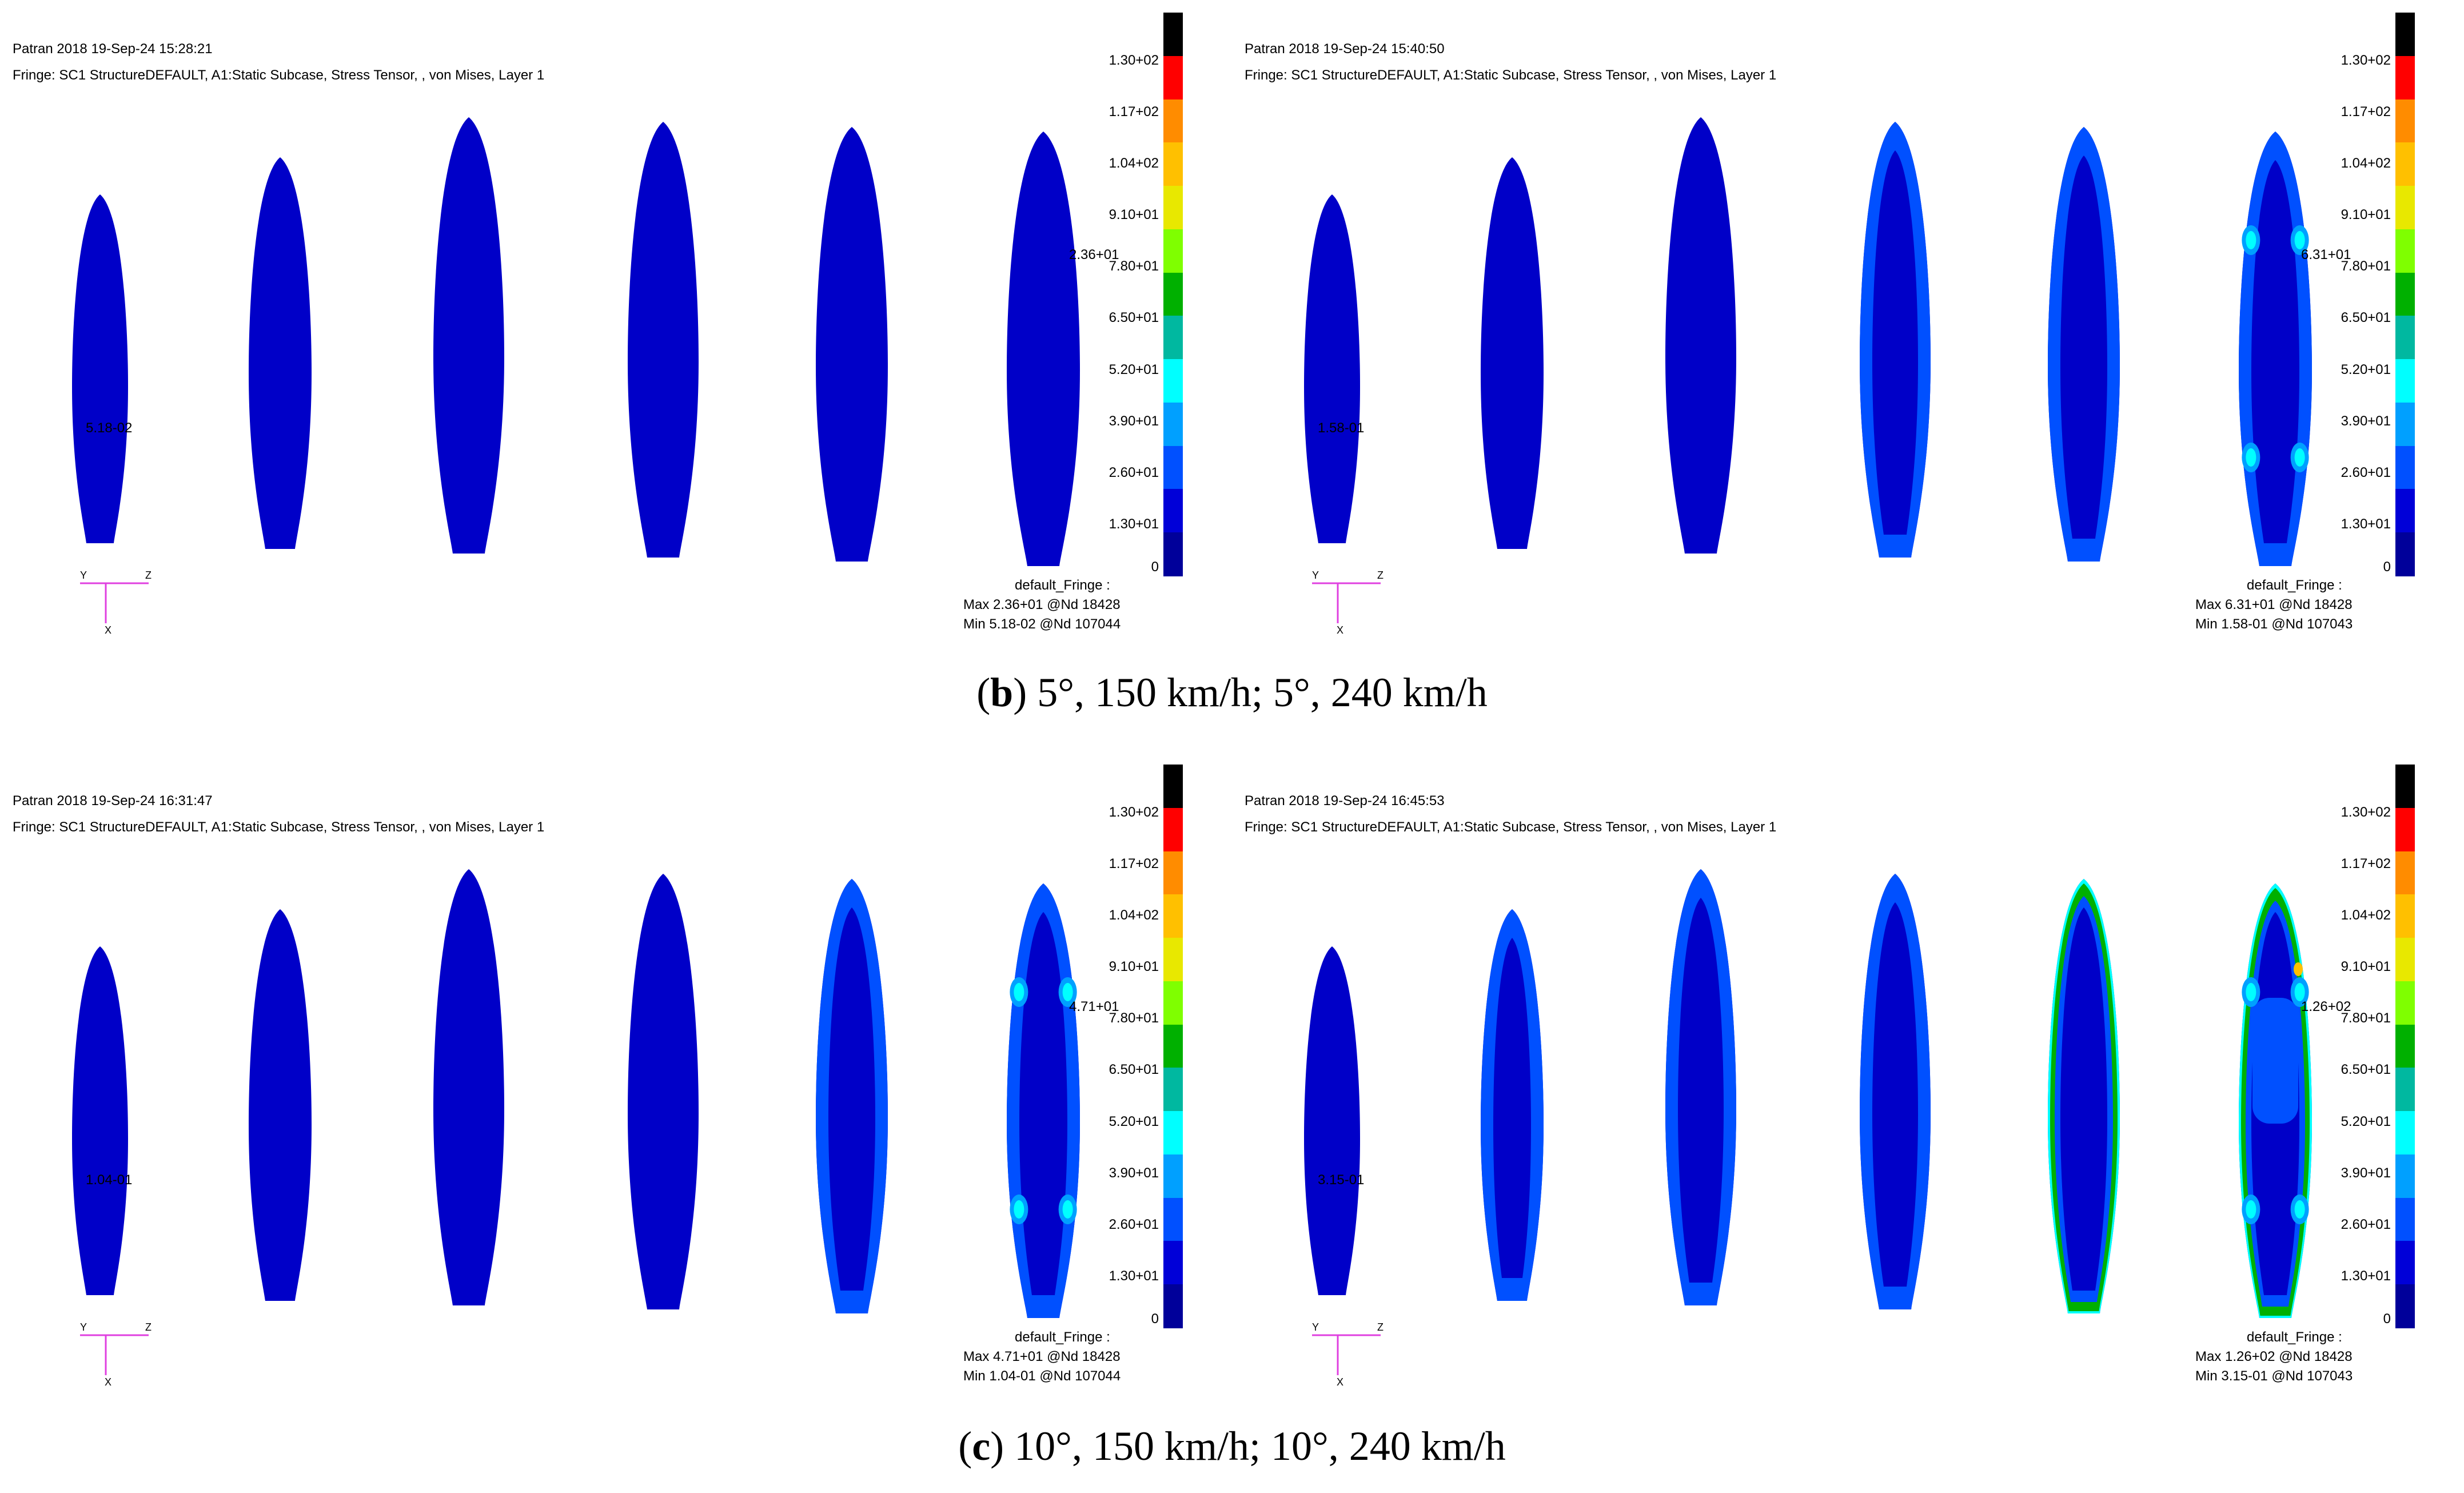 The image size is (2464, 1493). What do you see at coordinates (1341, 1180) in the screenshot?
I see `min-value-label: 3.15-01` at bounding box center [1341, 1180].